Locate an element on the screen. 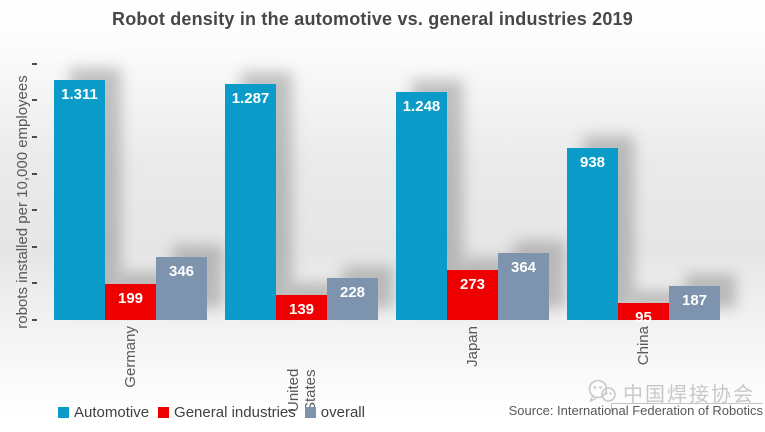 The image size is (765, 432). bar-value-label: 346 is located at coordinates (181, 271).